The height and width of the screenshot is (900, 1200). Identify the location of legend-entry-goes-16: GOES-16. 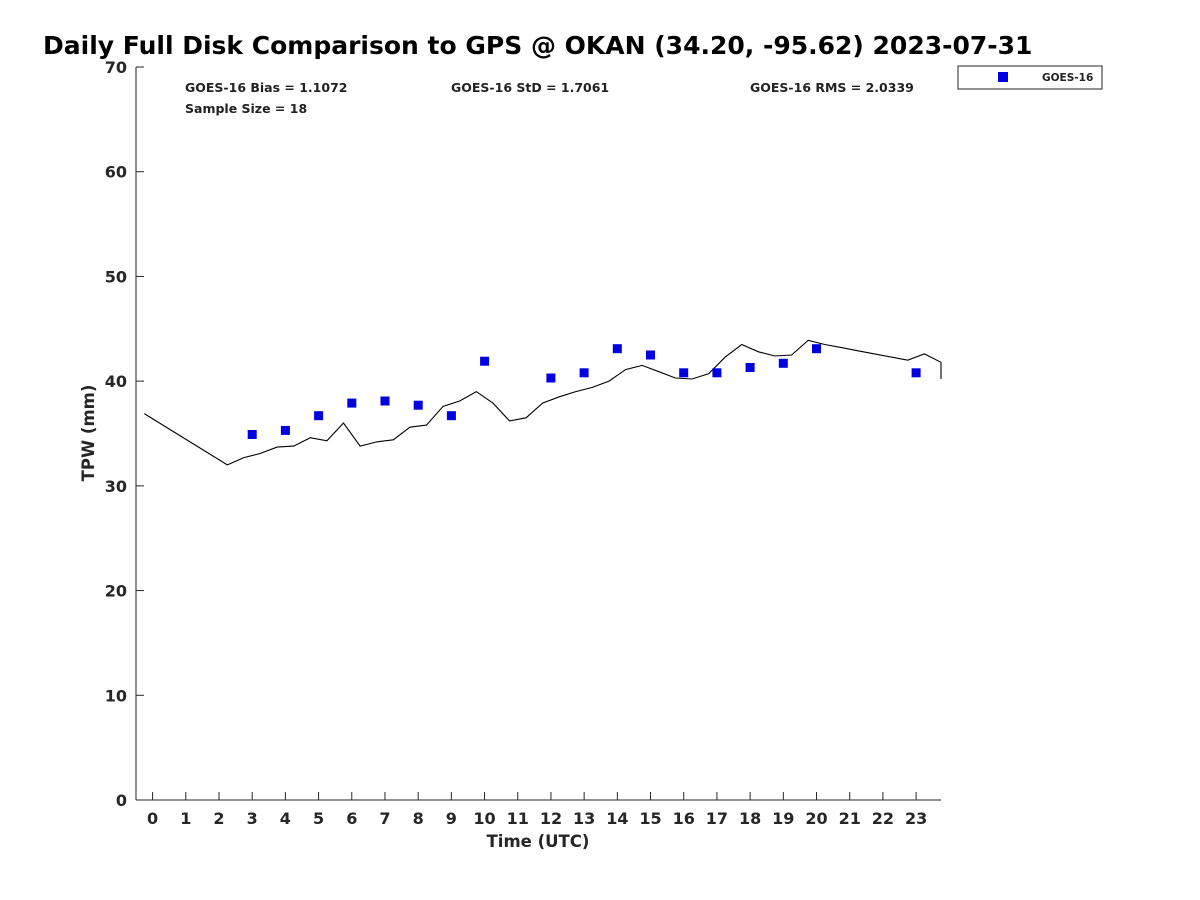
(1067, 78).